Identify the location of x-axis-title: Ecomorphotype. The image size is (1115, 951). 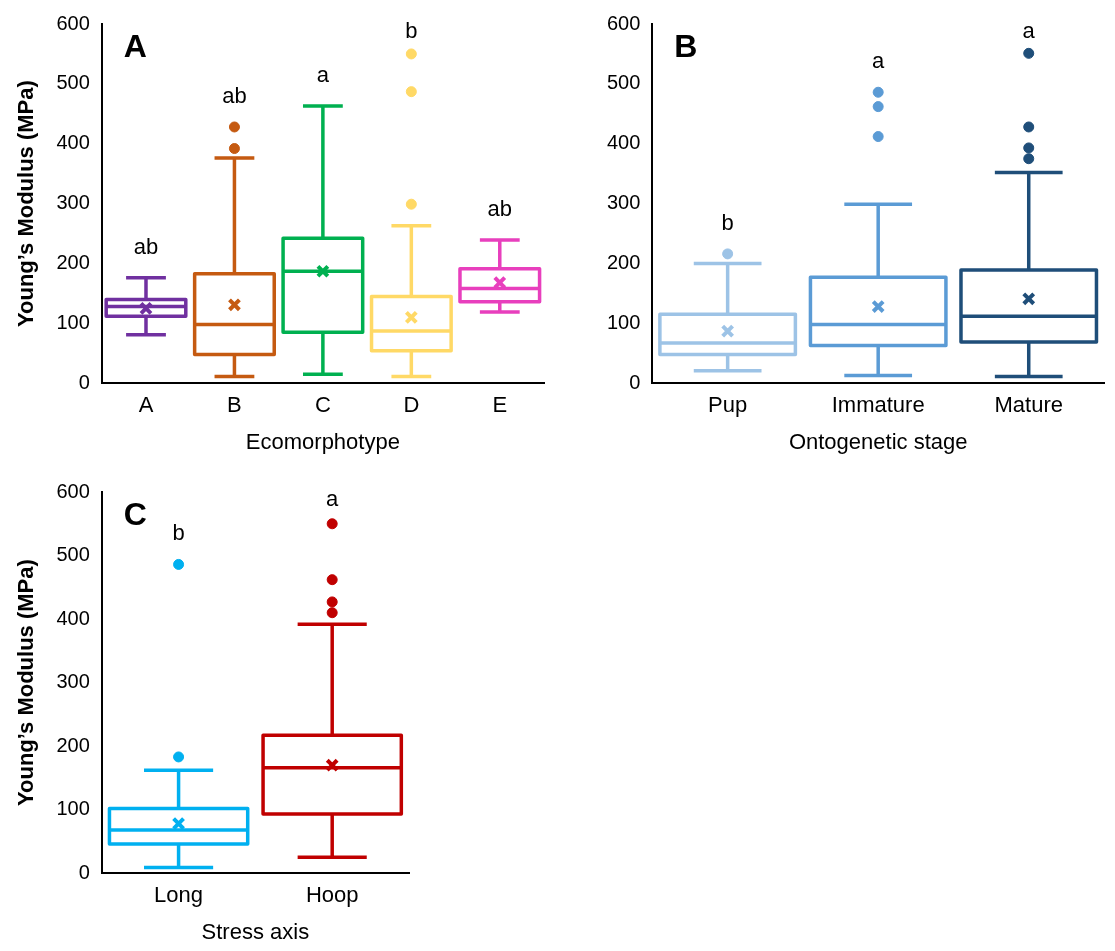
(322, 441).